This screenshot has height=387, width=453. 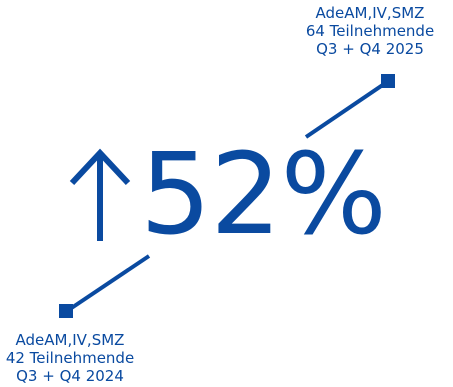 What do you see at coordinates (370, 13) in the screenshot?
I see `label-2025-groups: AdeAM,IV,SMZ` at bounding box center [370, 13].